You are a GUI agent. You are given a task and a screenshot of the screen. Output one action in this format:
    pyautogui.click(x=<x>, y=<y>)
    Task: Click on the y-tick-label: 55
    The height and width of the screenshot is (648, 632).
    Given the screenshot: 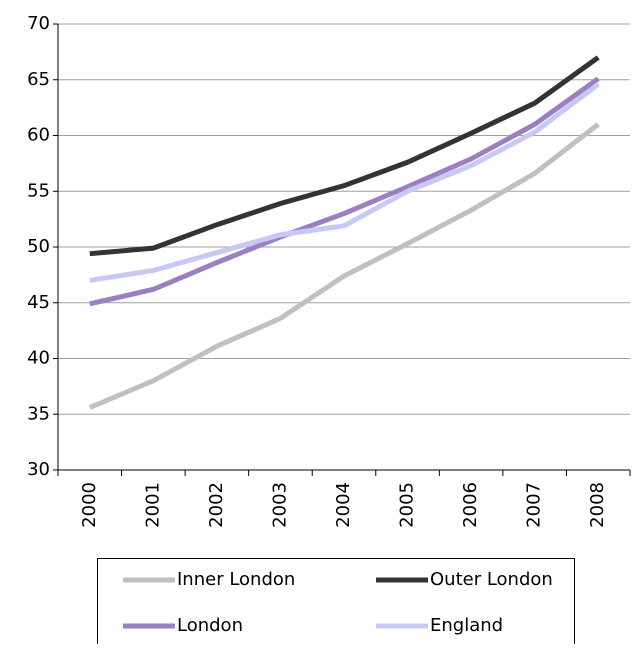 What is the action you would take?
    pyautogui.click(x=38, y=190)
    